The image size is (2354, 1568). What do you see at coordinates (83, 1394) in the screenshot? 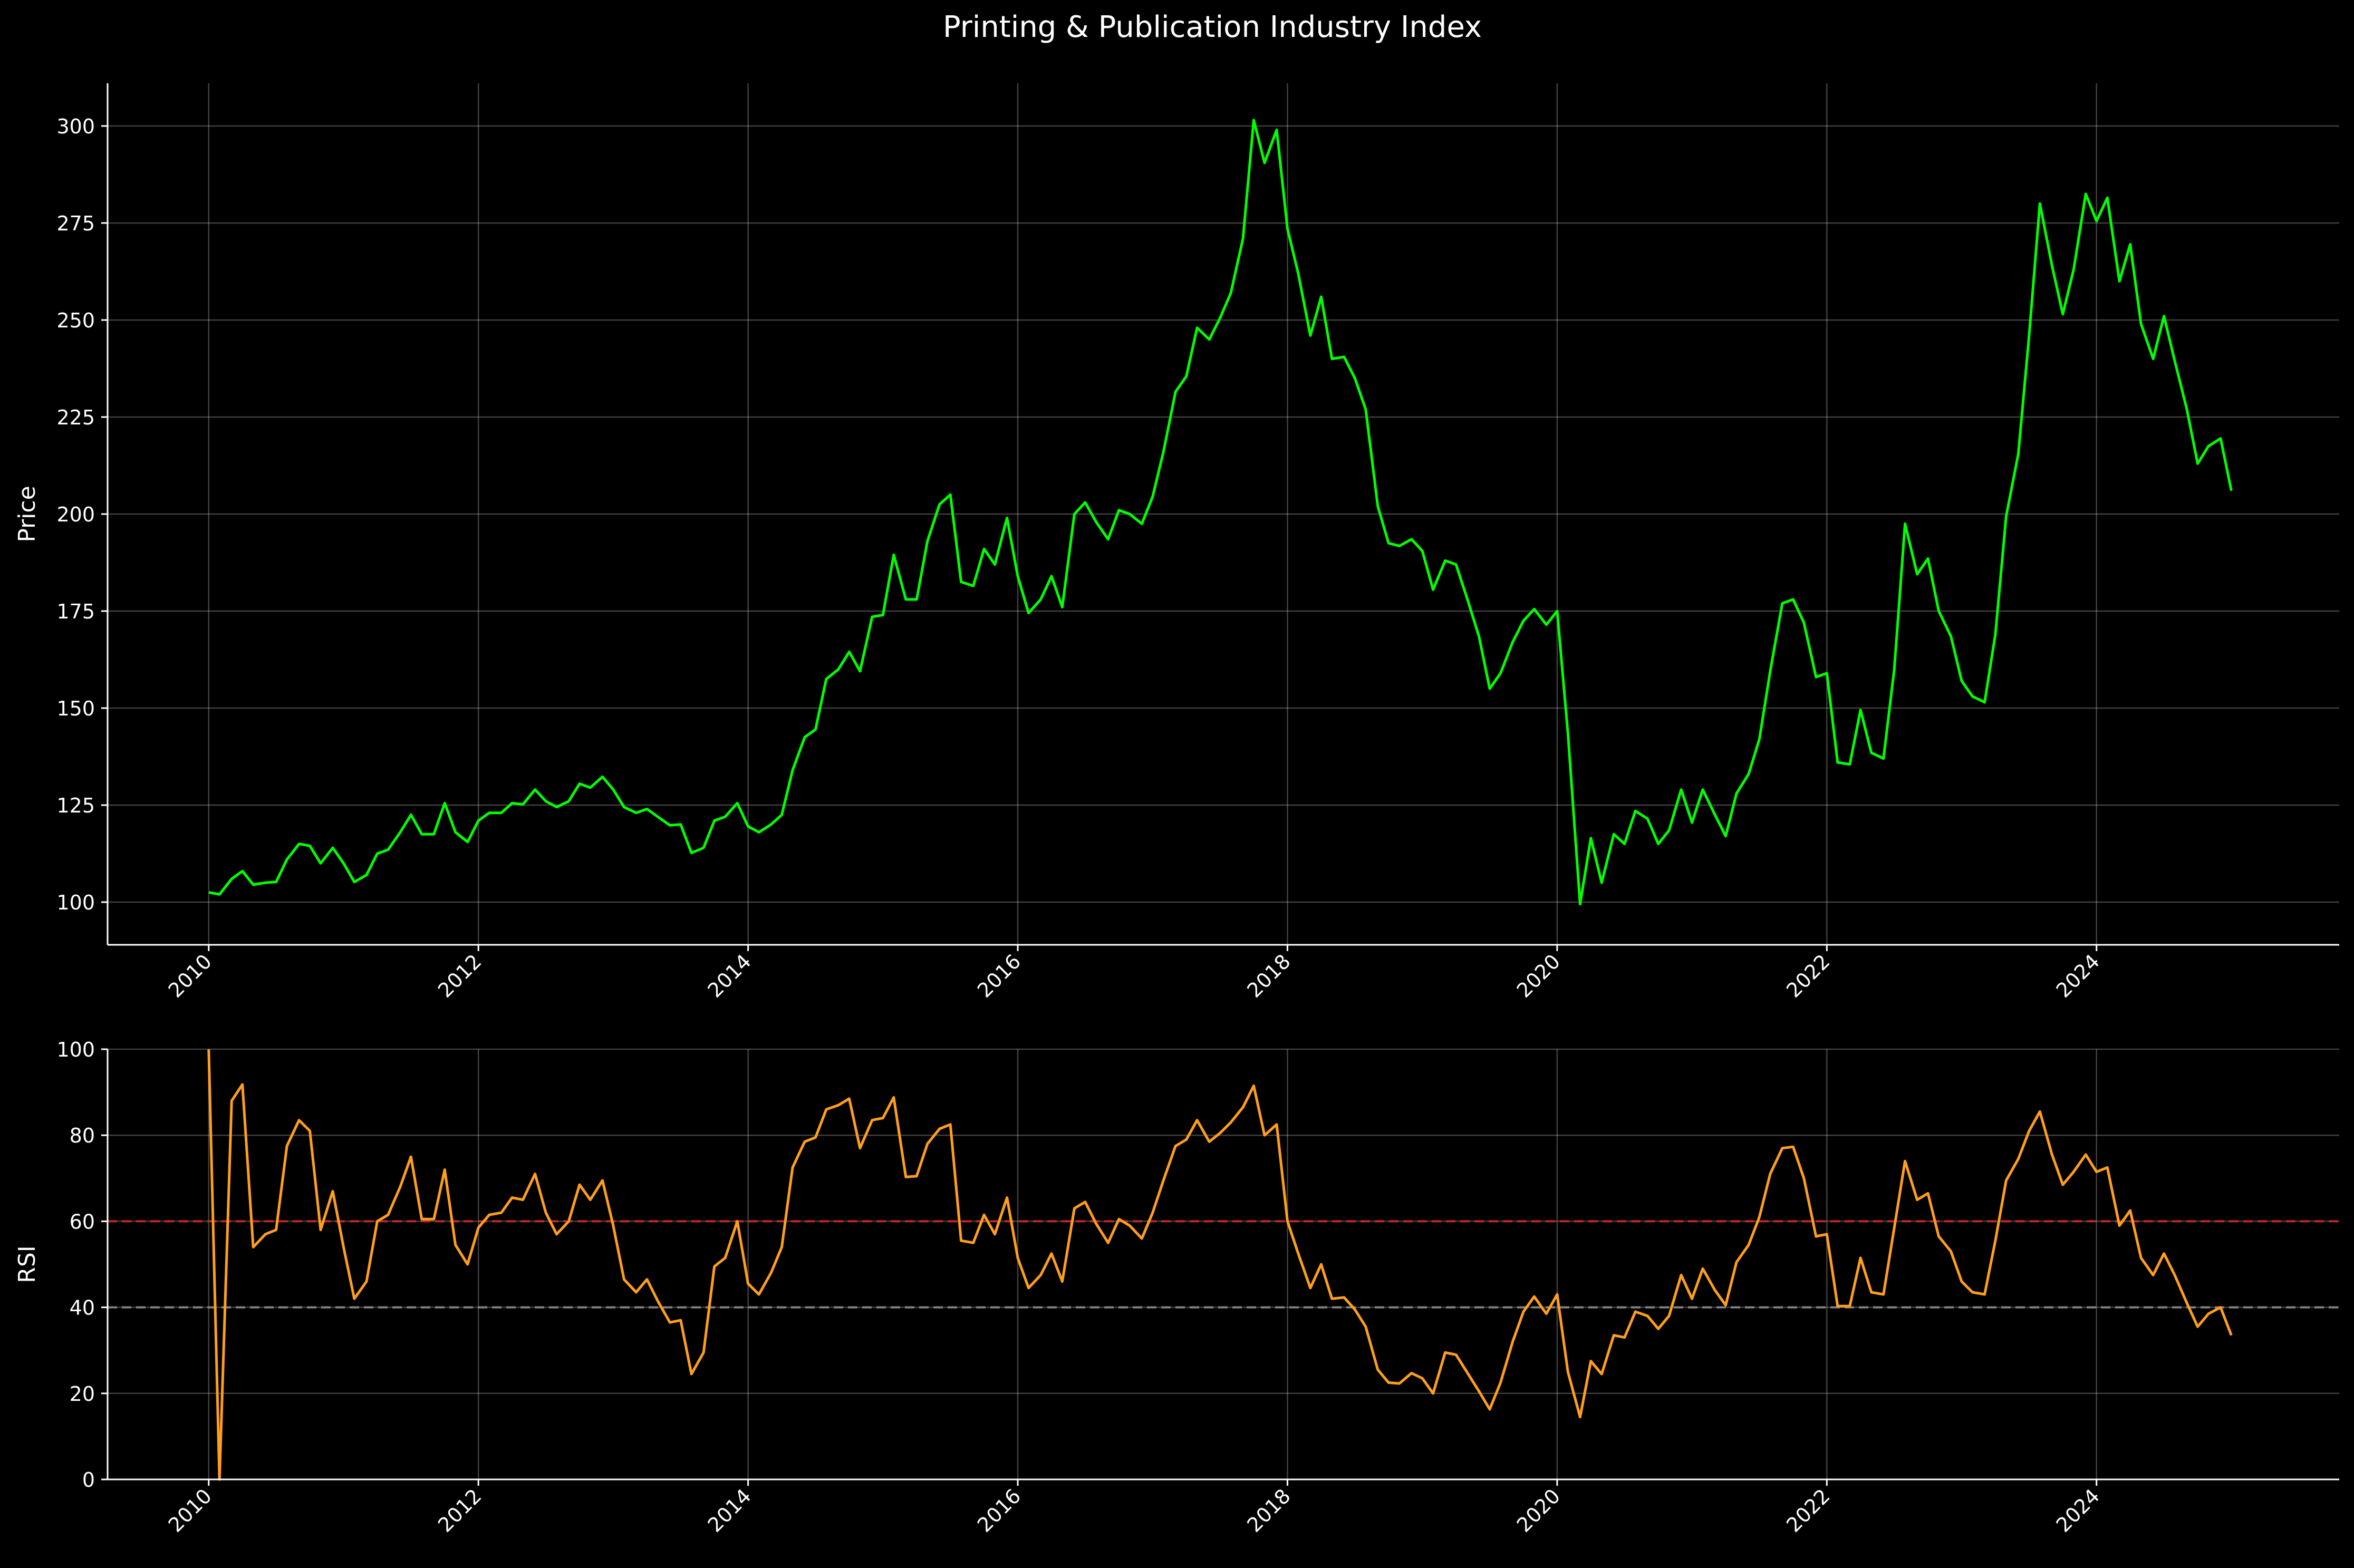
I see `rsi-y-tick-label: 20` at bounding box center [83, 1394].